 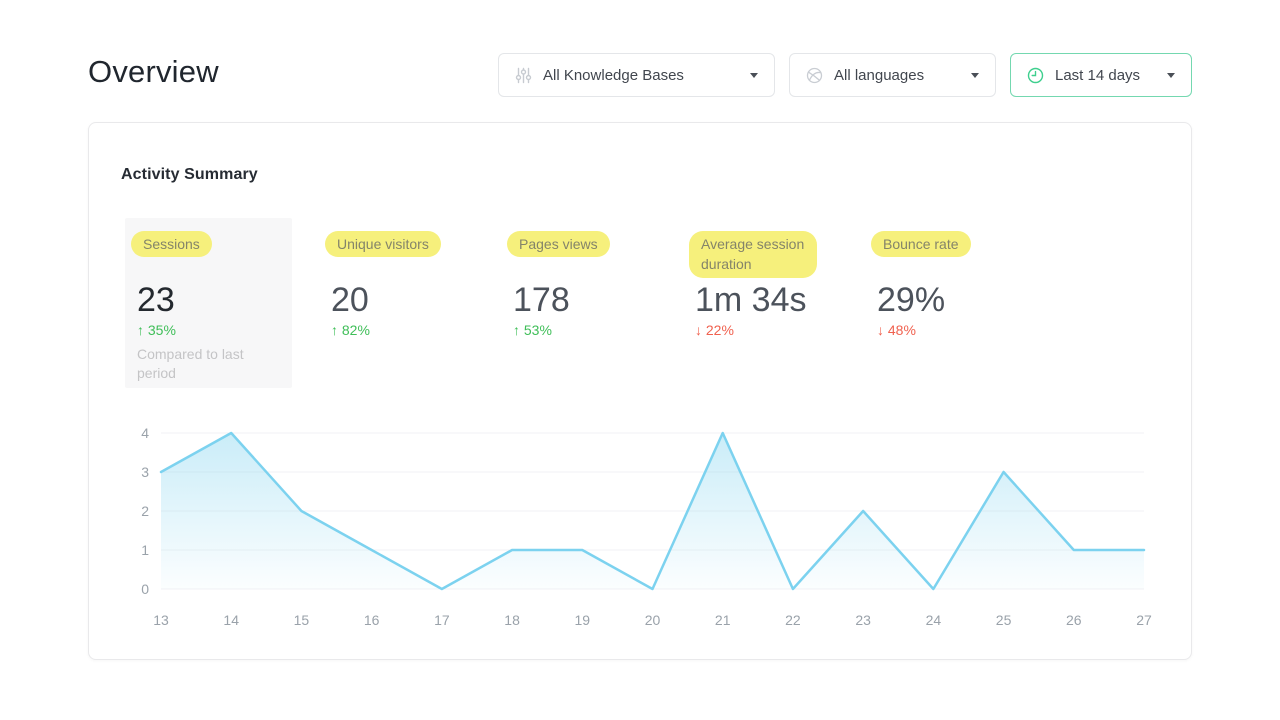 I want to click on delta-value: 82%, so click(x=355, y=330).